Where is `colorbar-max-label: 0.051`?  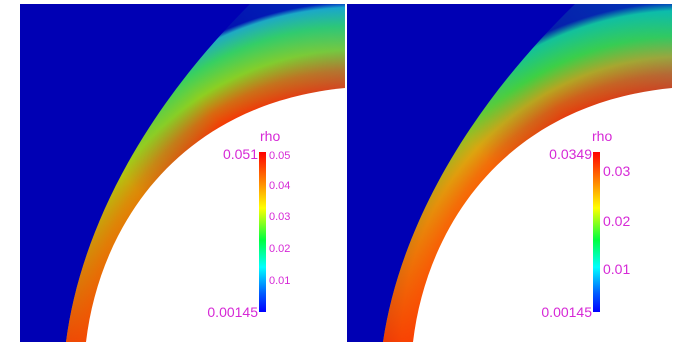 colorbar-max-label: 0.051 is located at coordinates (240, 154).